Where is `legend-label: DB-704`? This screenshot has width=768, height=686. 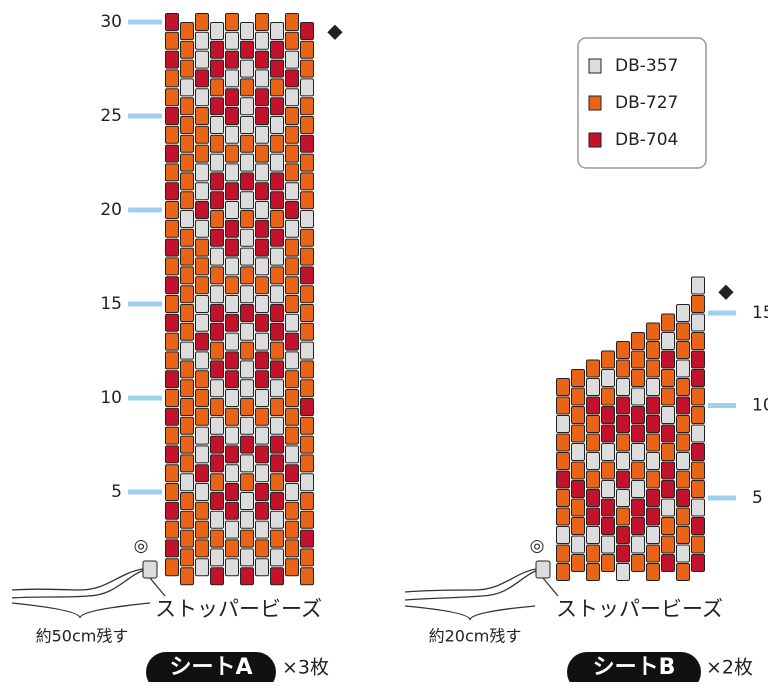
legend-label: DB-704 is located at coordinates (646, 140).